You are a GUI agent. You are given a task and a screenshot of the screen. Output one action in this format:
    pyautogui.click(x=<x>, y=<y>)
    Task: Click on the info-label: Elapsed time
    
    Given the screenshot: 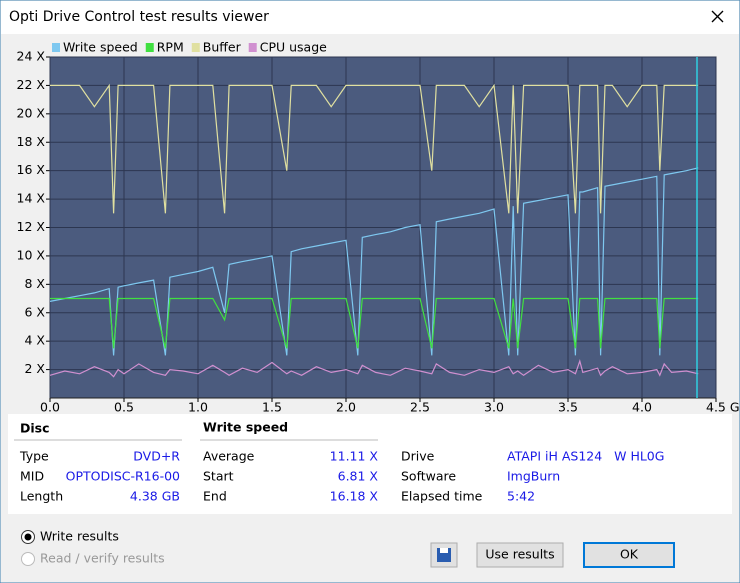 What is the action you would take?
    pyautogui.click(x=442, y=496)
    